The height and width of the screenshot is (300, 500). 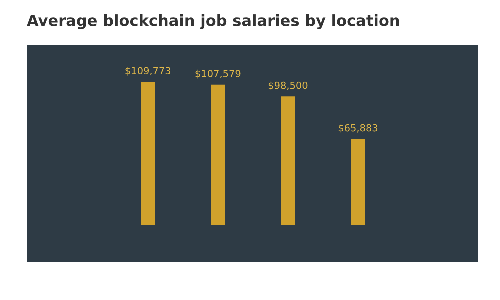 What do you see at coordinates (148, 71) in the screenshot?
I see `data-label: $109,773` at bounding box center [148, 71].